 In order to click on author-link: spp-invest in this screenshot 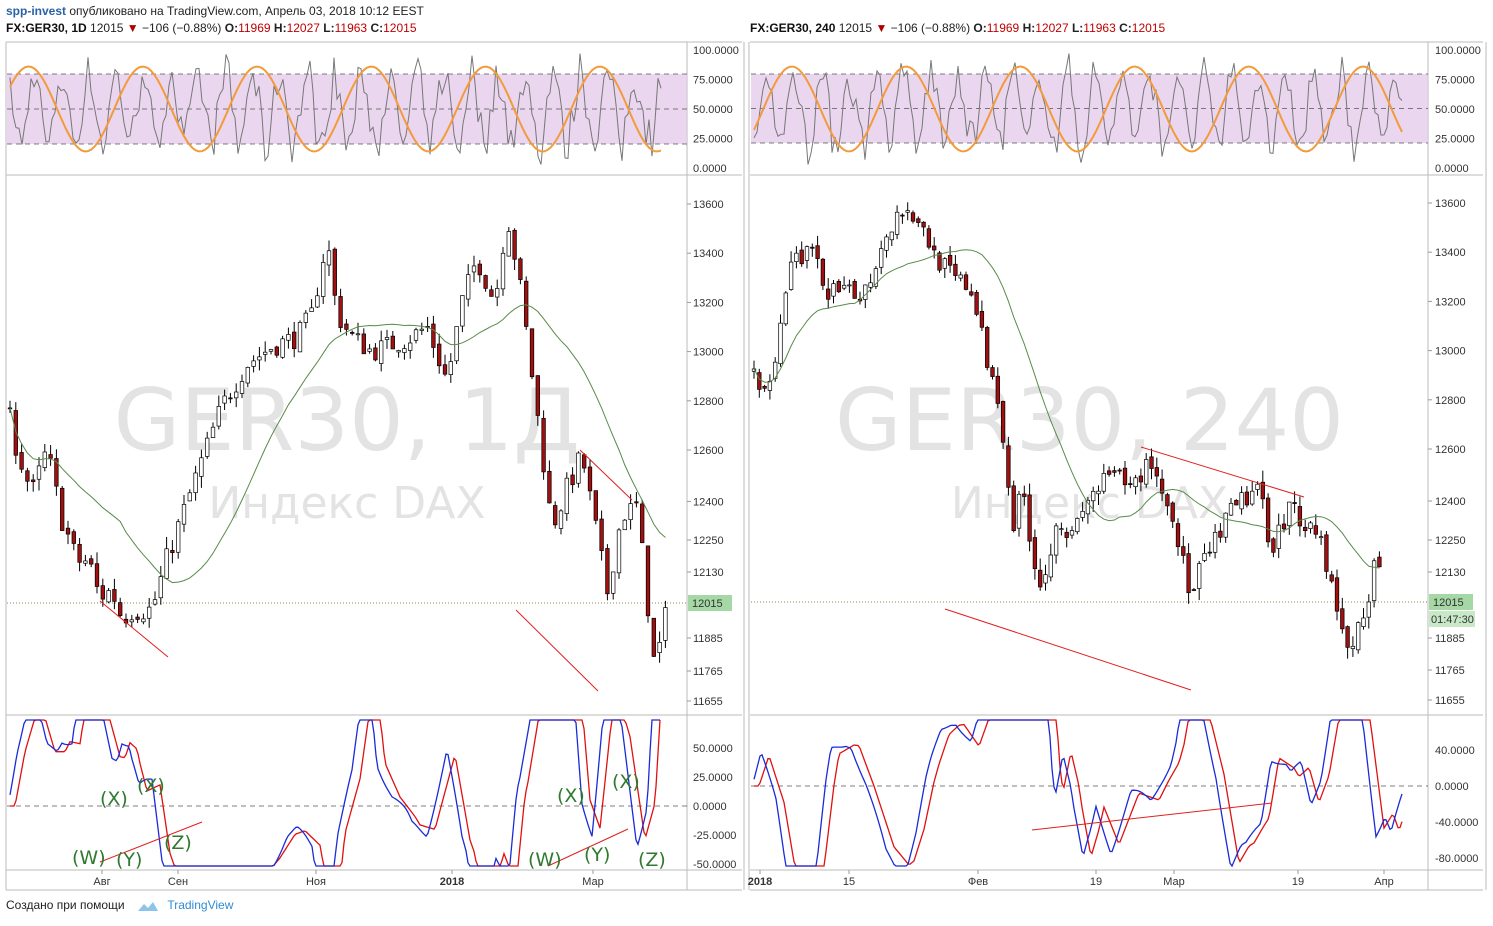, I will do `click(36, 11)`.